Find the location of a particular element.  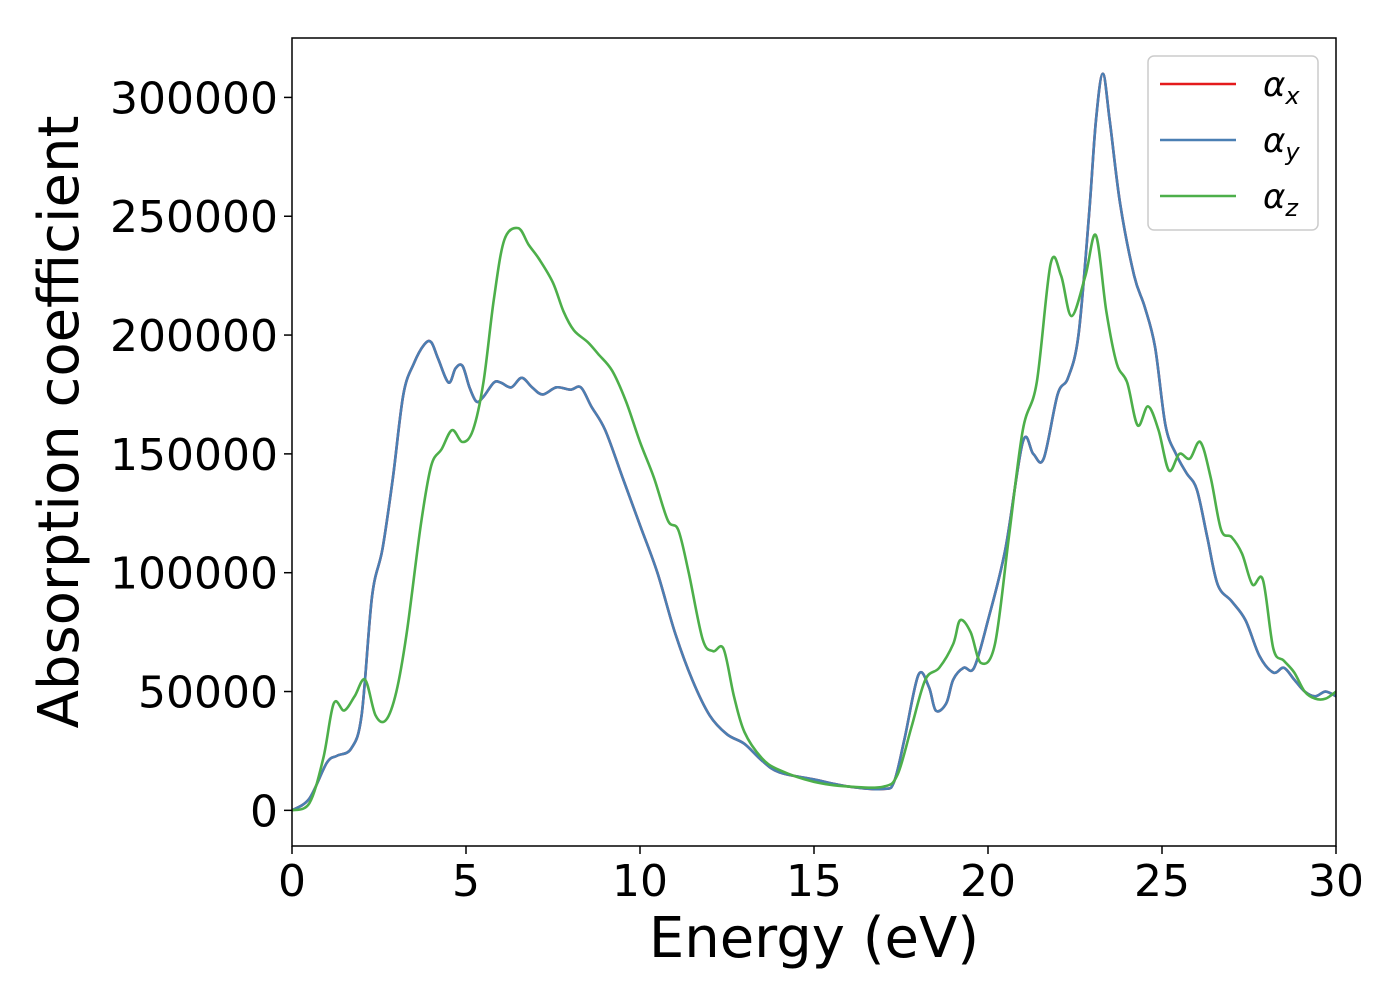

y-tick-label: 0 is located at coordinates (264, 811).